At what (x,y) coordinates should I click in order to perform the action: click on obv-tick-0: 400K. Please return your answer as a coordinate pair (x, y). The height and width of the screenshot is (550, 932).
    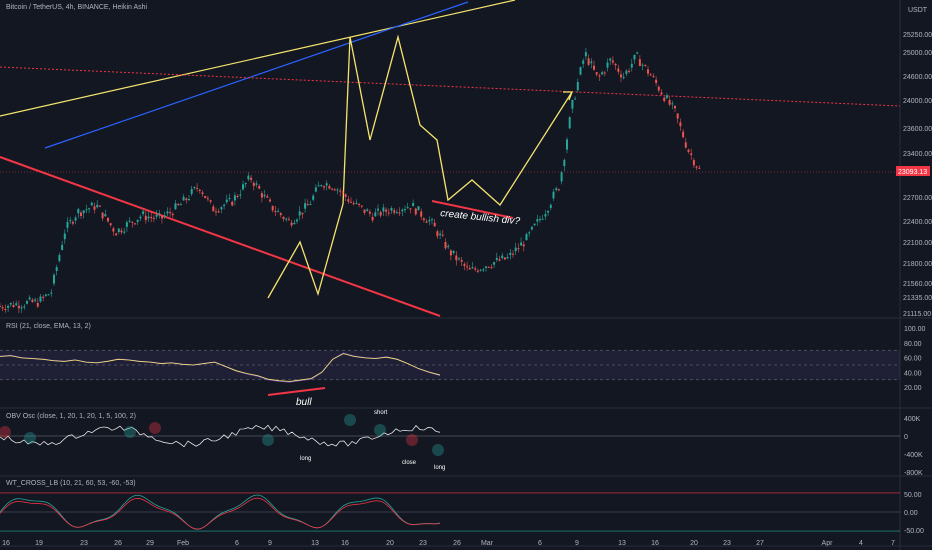
    Looking at the image, I should click on (912, 419).